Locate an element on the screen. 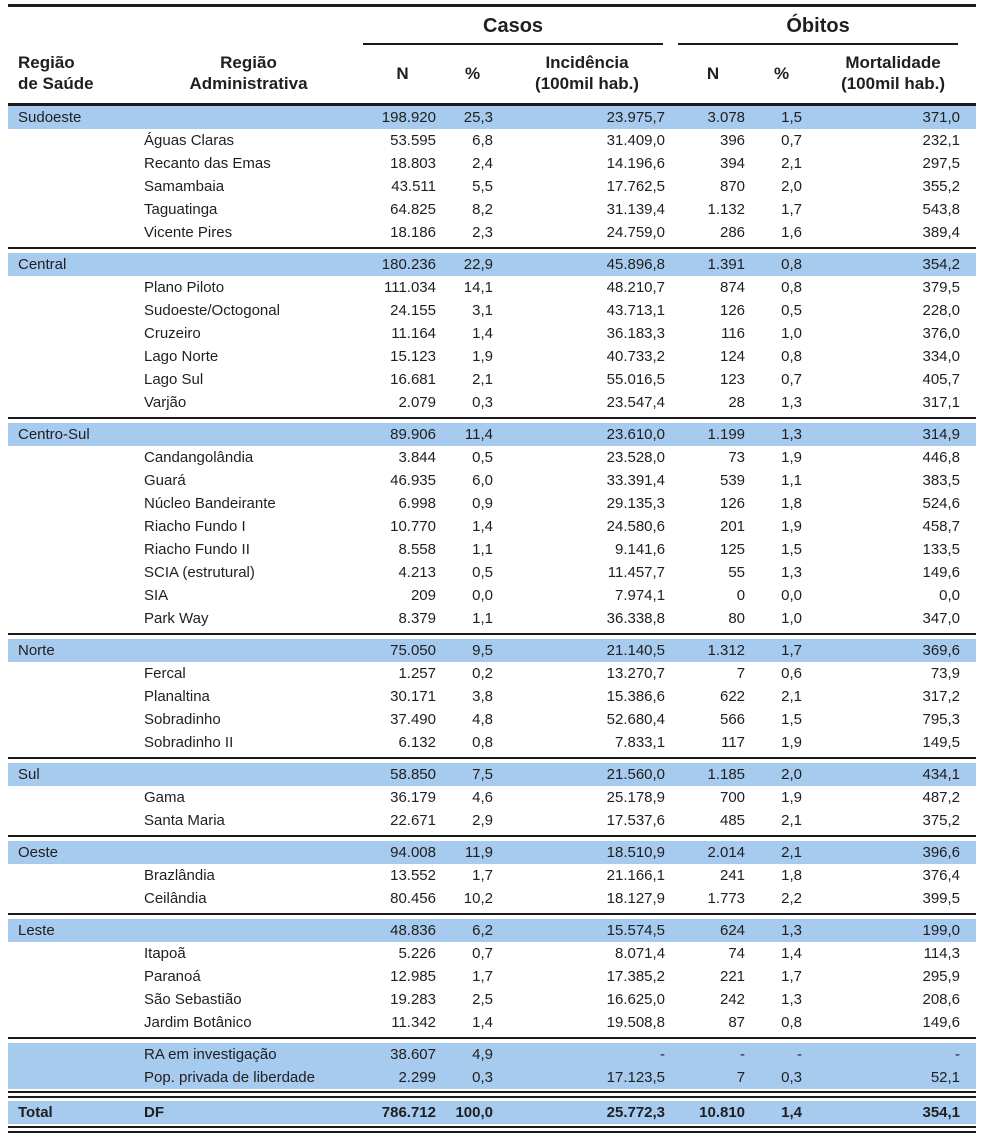 This screenshot has width=984, height=1147. value-cell: 149,6 is located at coordinates (941, 1022).